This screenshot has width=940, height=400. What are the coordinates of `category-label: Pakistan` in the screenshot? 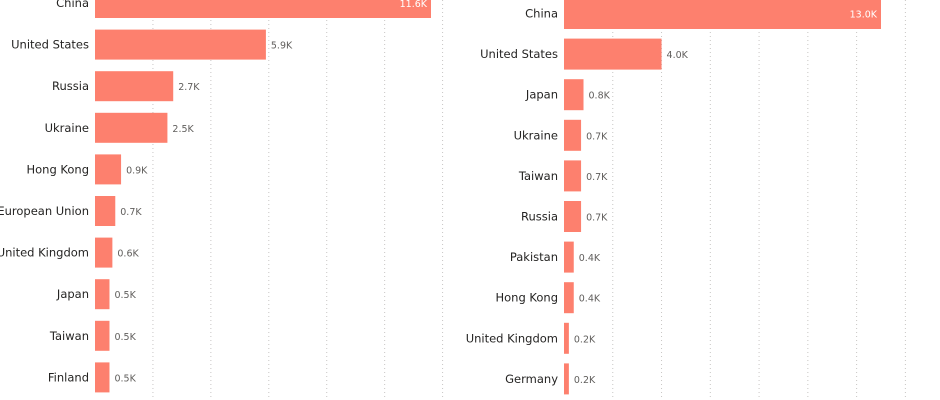 It's located at (534, 257).